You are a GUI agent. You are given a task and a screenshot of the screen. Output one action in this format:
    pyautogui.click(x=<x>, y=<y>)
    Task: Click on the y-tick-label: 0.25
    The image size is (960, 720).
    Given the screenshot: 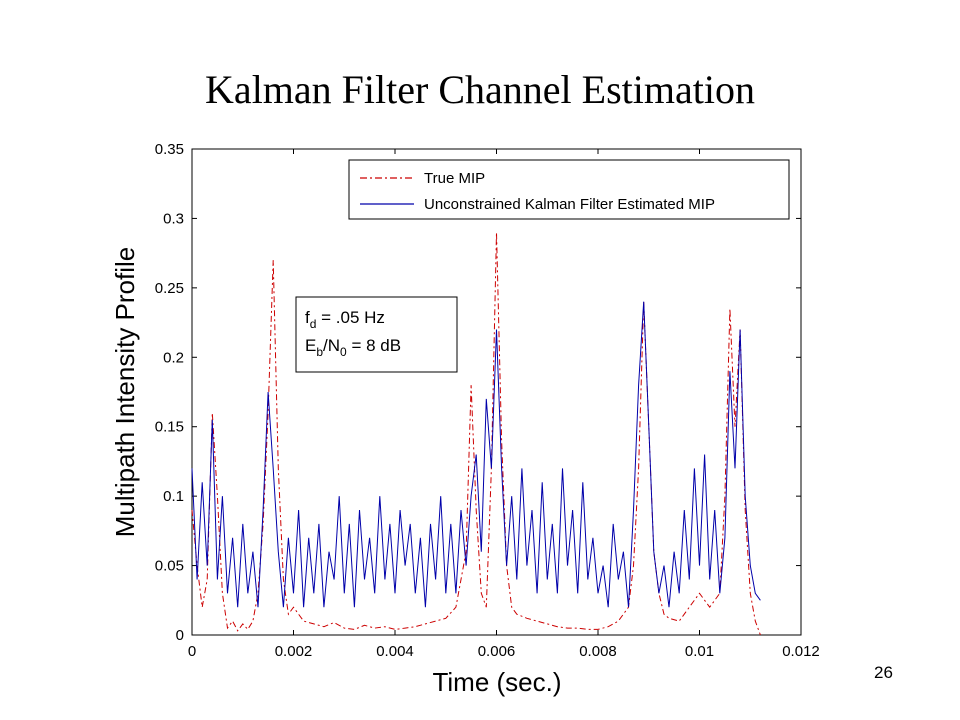 What is the action you would take?
    pyautogui.click(x=169, y=288)
    